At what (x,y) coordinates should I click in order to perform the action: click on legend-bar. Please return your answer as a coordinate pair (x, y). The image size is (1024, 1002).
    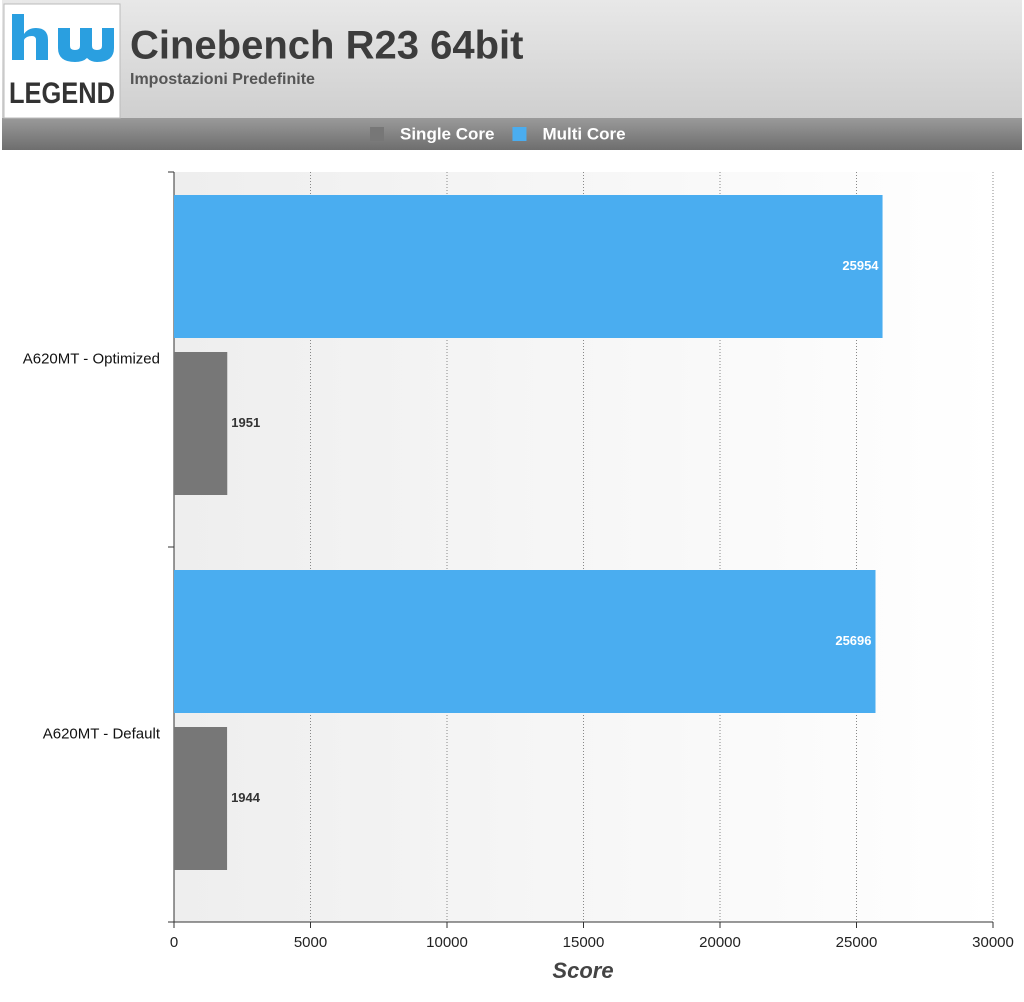
    Looking at the image, I should click on (512, 134).